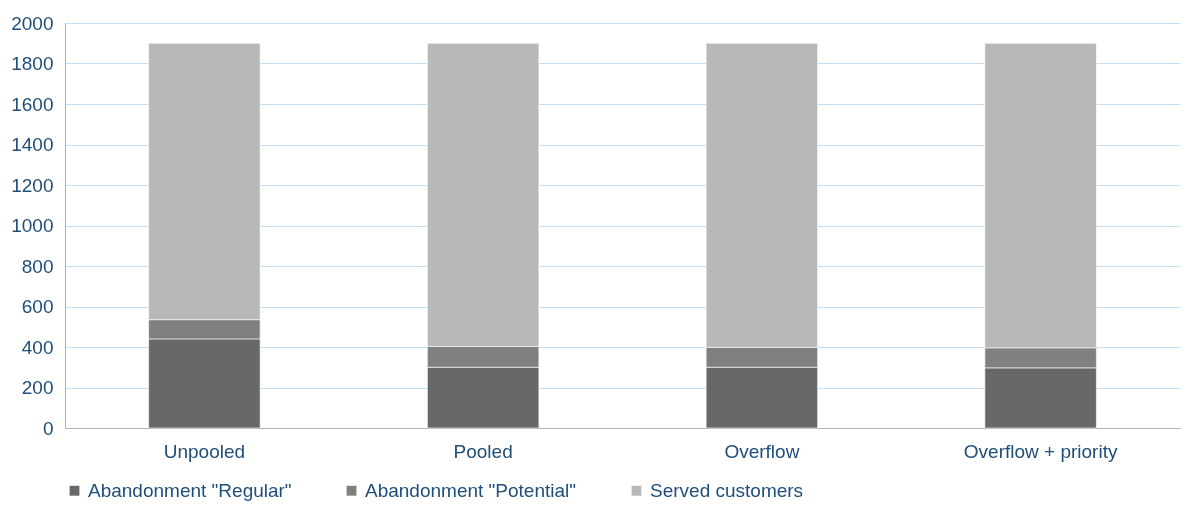 This screenshot has height=507, width=1195. Describe the element at coordinates (32, 23) in the screenshot. I see `y-tick-label: 2000` at that location.